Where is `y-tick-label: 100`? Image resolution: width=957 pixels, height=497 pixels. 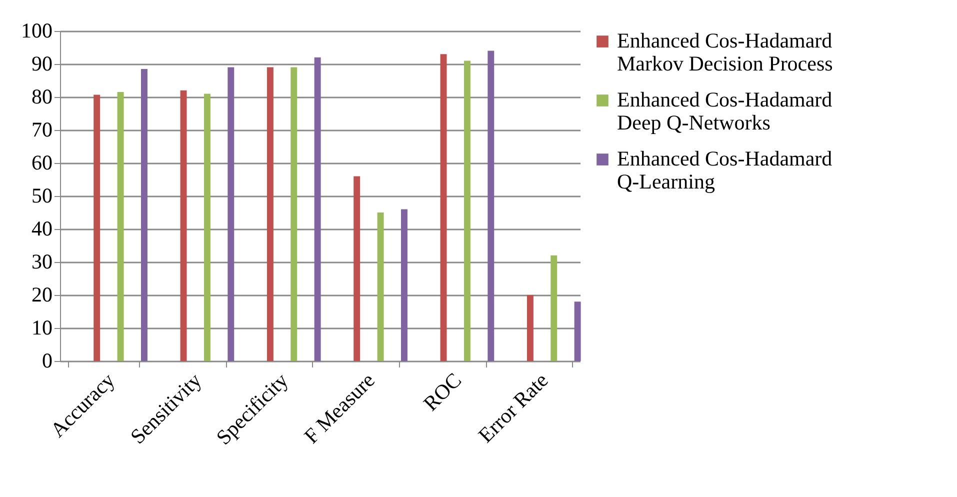
y-tick-label: 100 is located at coordinates (36, 30).